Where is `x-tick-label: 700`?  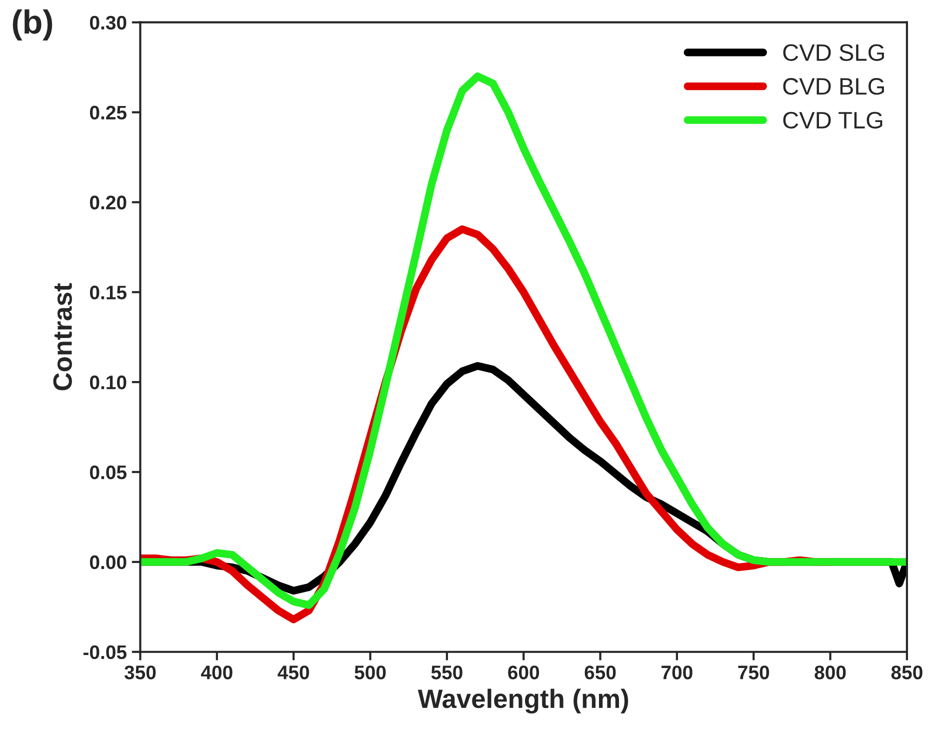 x-tick-label: 700 is located at coordinates (677, 673).